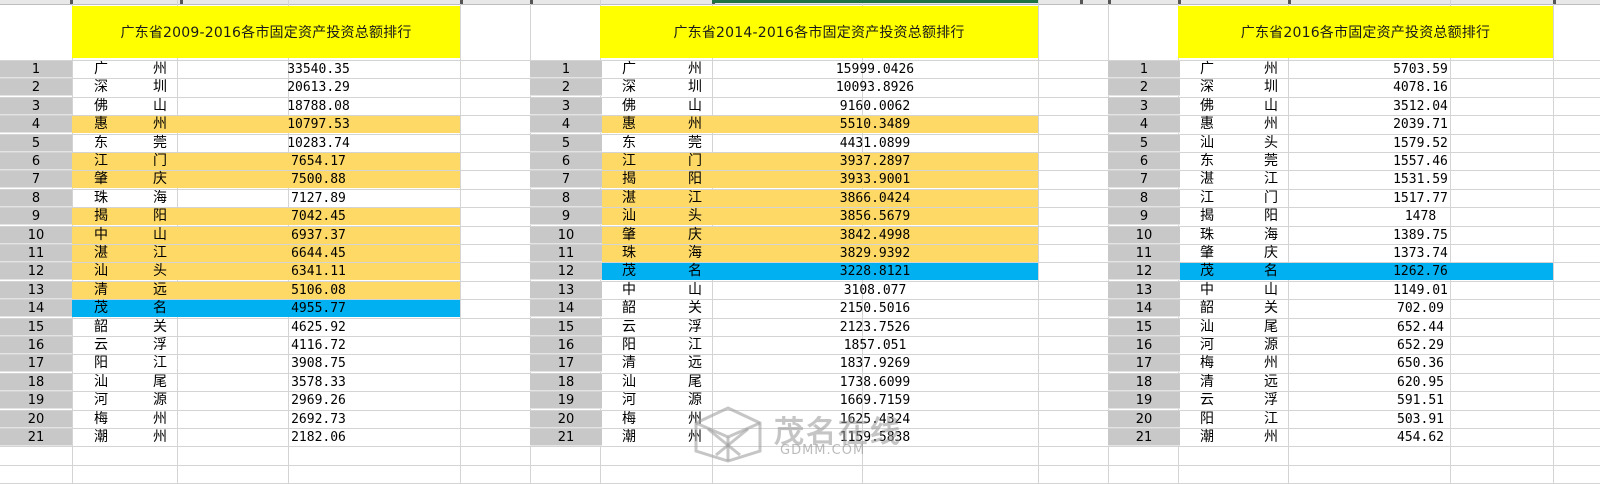  Describe the element at coordinates (36, 382) in the screenshot. I see `row-number: 18` at that location.